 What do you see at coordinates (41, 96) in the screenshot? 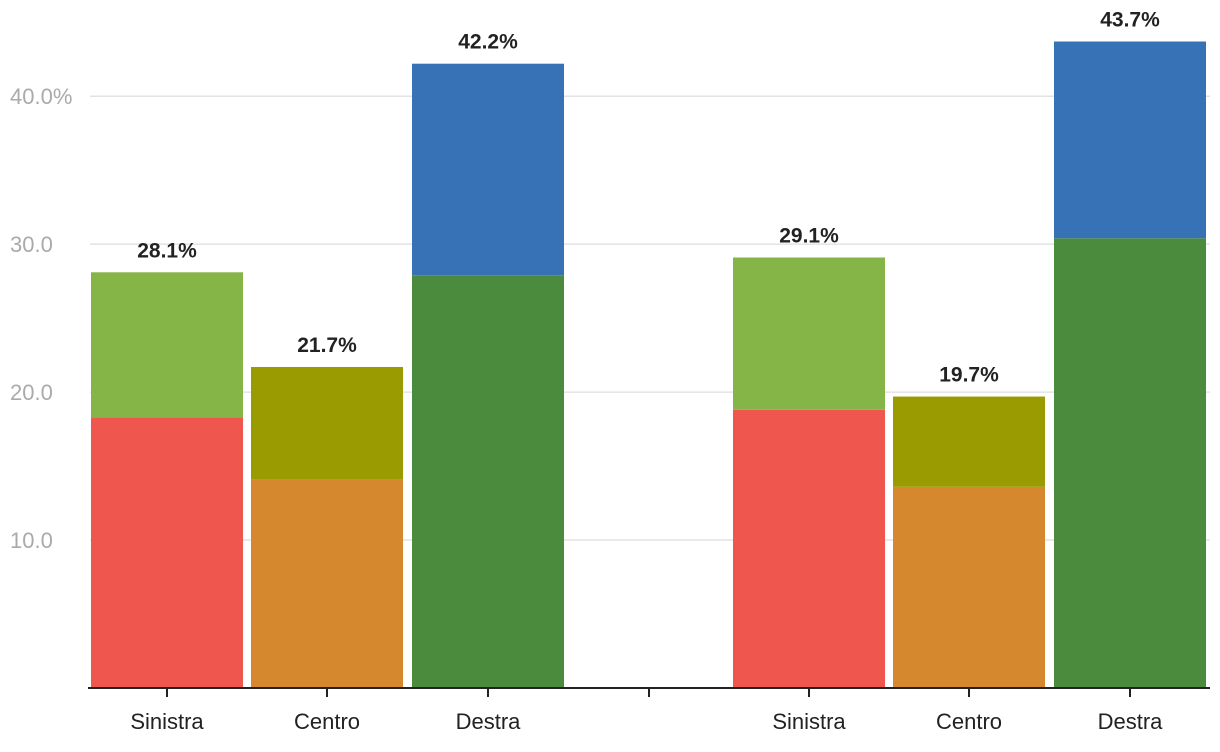
I see `y-tick-label: 40.0%` at bounding box center [41, 96].